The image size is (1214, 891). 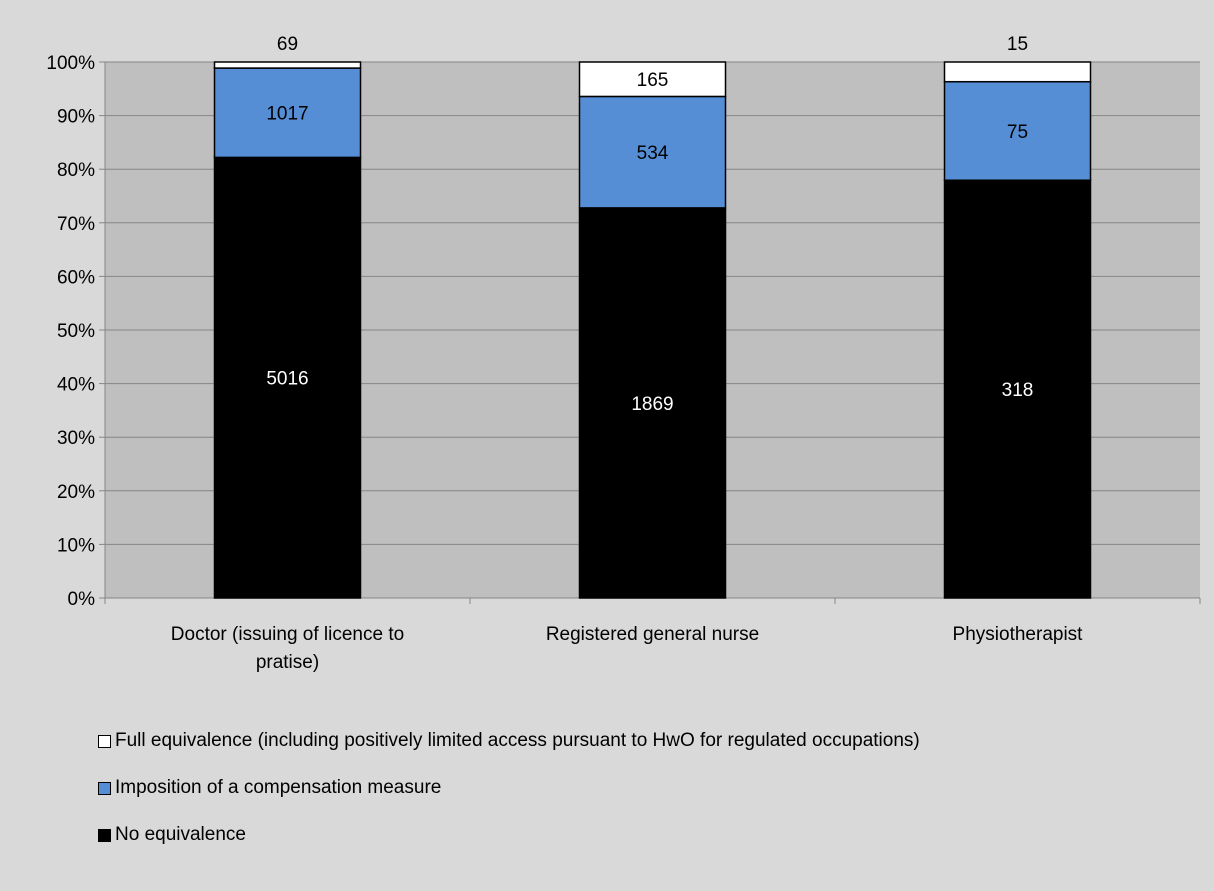 I want to click on legend-label-no-equivalence: No equivalence, so click(x=180, y=834).